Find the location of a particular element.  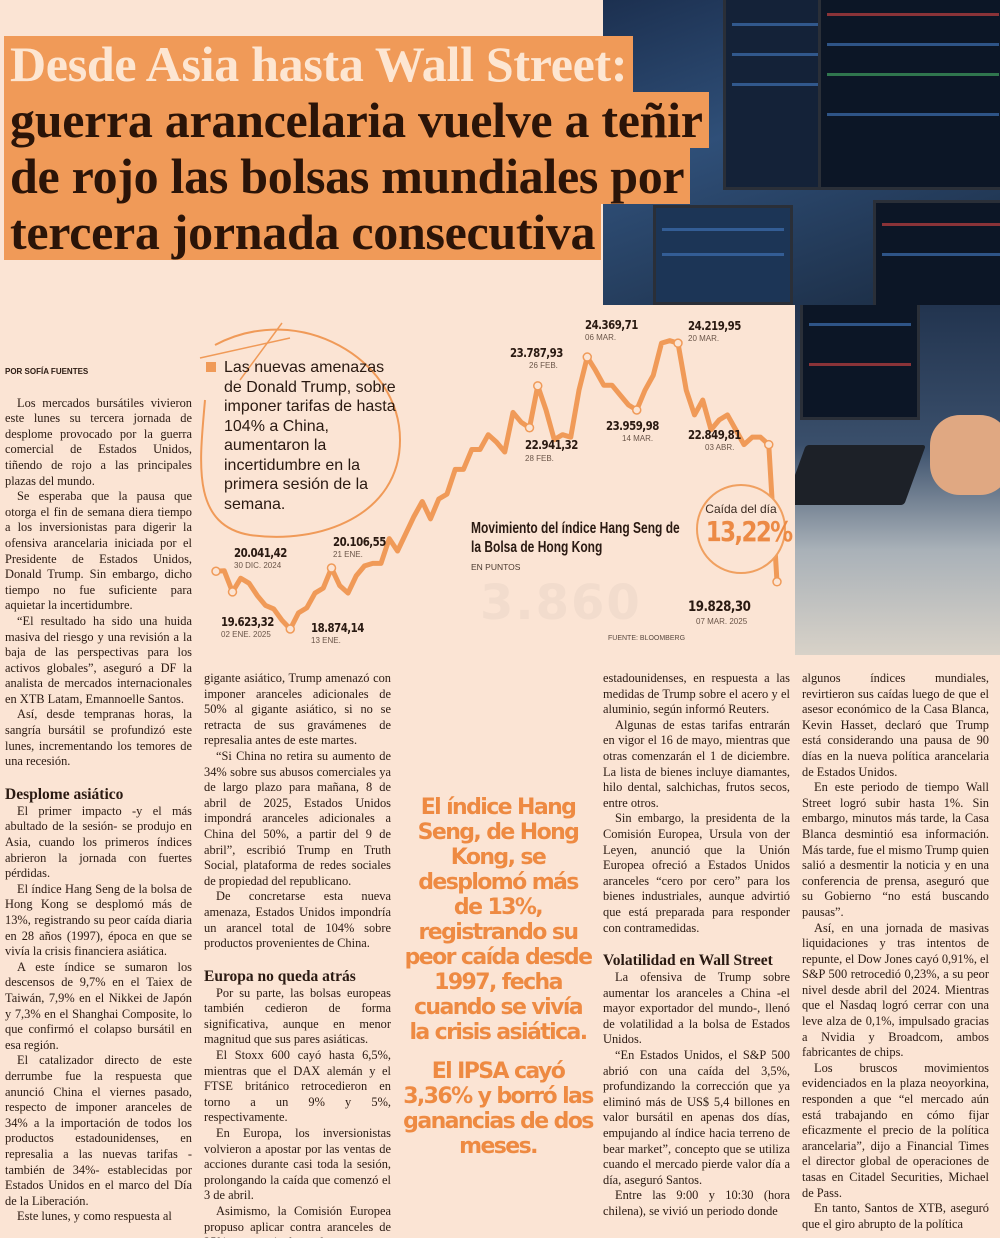

data-label: 20.106,55 is located at coordinates (359, 542).